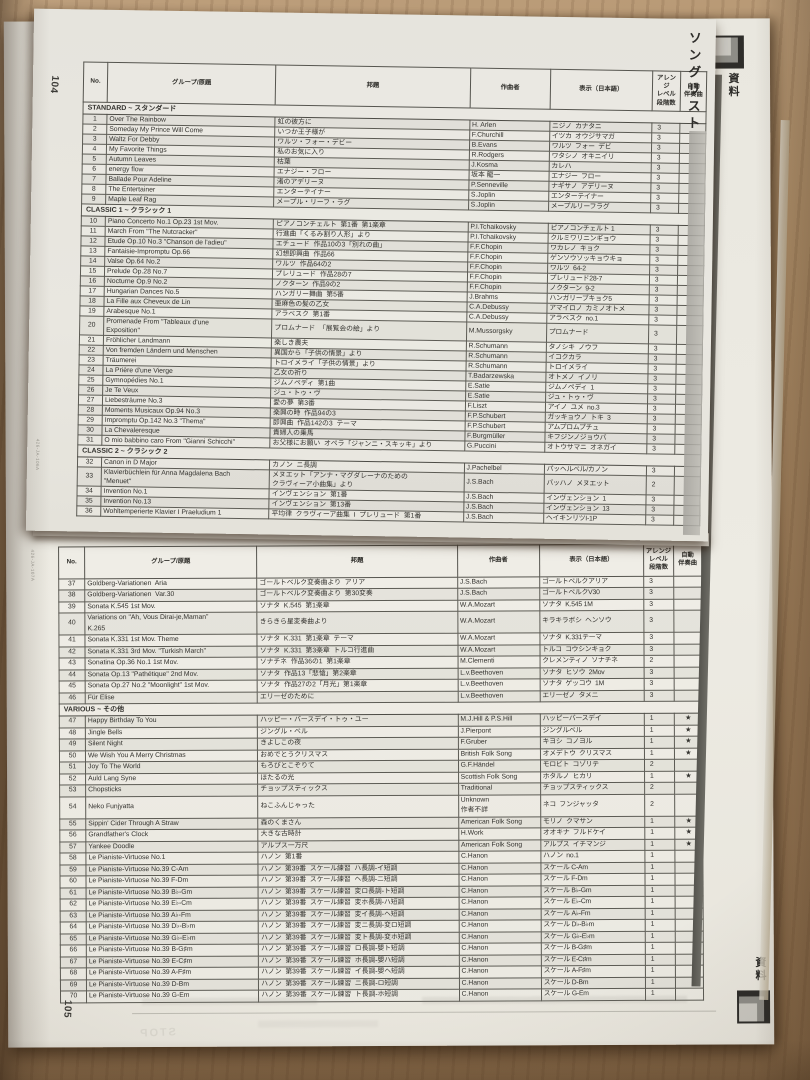  I want to click on cell-japanese-title: きらきら星変奏曲より, so click(357, 623).